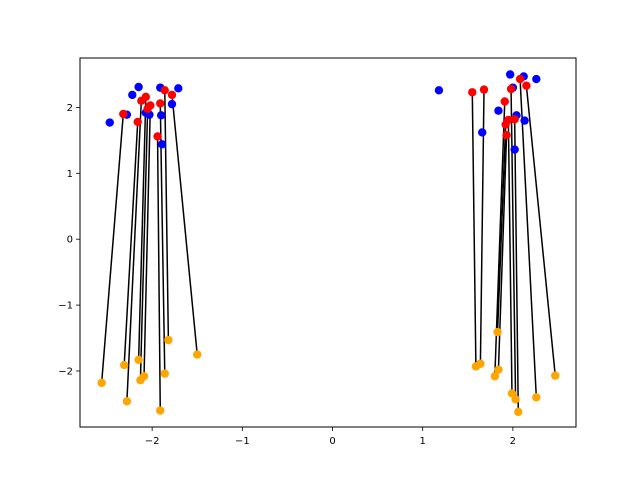 This screenshot has height=480, width=640. What do you see at coordinates (513, 441) in the screenshot?
I see `x-tick-label: 2` at bounding box center [513, 441].